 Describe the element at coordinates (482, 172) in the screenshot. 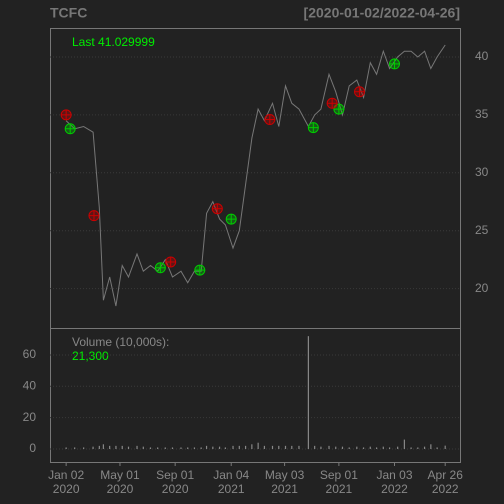

I see `y-tick-label: 30` at that location.